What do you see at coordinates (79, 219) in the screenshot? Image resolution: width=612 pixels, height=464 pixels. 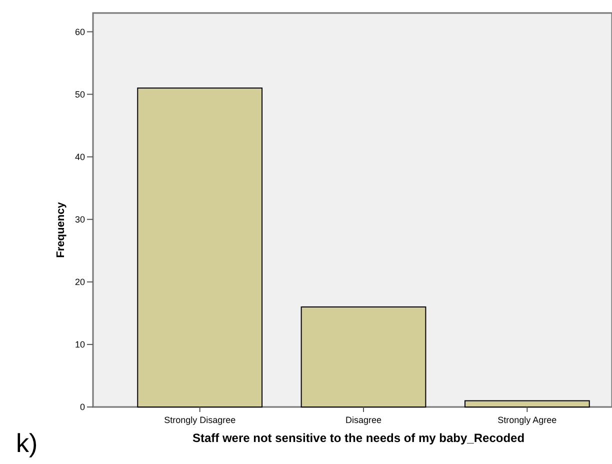 I see `y-tick-label: 30` at bounding box center [79, 219].